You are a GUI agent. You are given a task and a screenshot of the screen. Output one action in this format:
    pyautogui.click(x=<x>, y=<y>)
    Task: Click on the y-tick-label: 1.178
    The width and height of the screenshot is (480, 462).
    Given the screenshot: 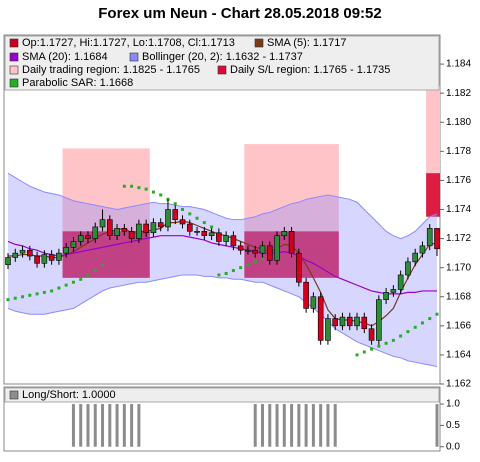 What is the action you would take?
    pyautogui.click(x=458, y=151)
    